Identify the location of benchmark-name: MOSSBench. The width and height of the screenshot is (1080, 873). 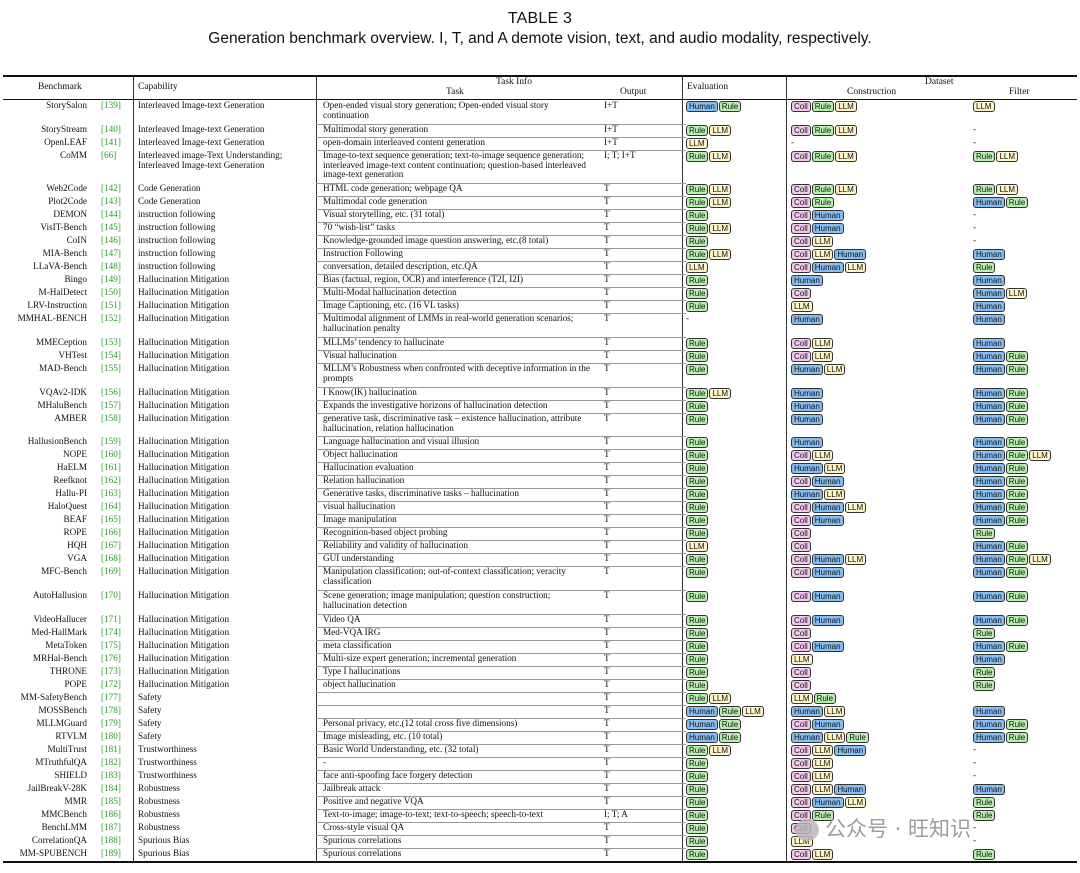
(63, 710).